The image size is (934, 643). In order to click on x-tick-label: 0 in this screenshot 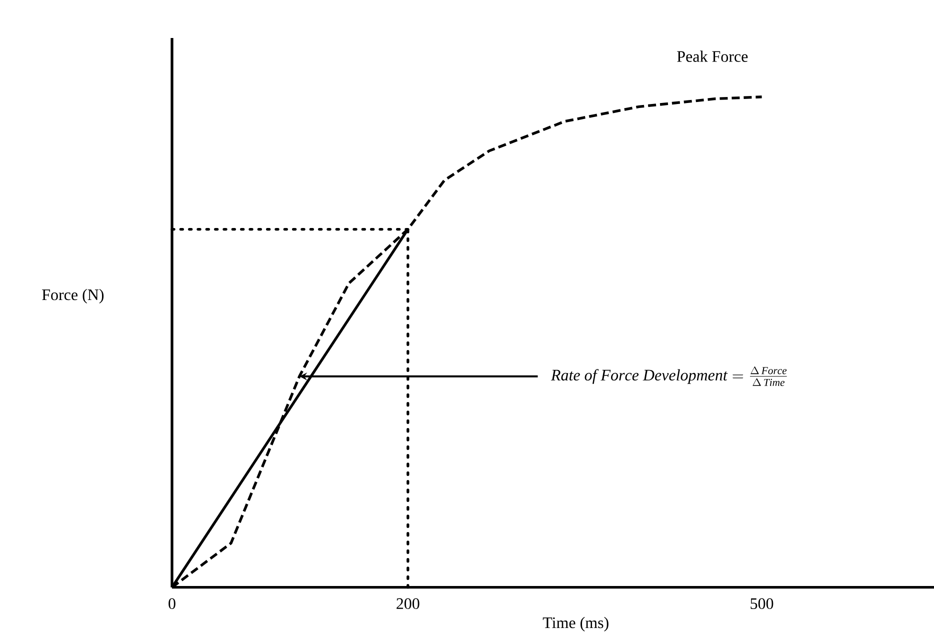, I will do `click(172, 603)`.